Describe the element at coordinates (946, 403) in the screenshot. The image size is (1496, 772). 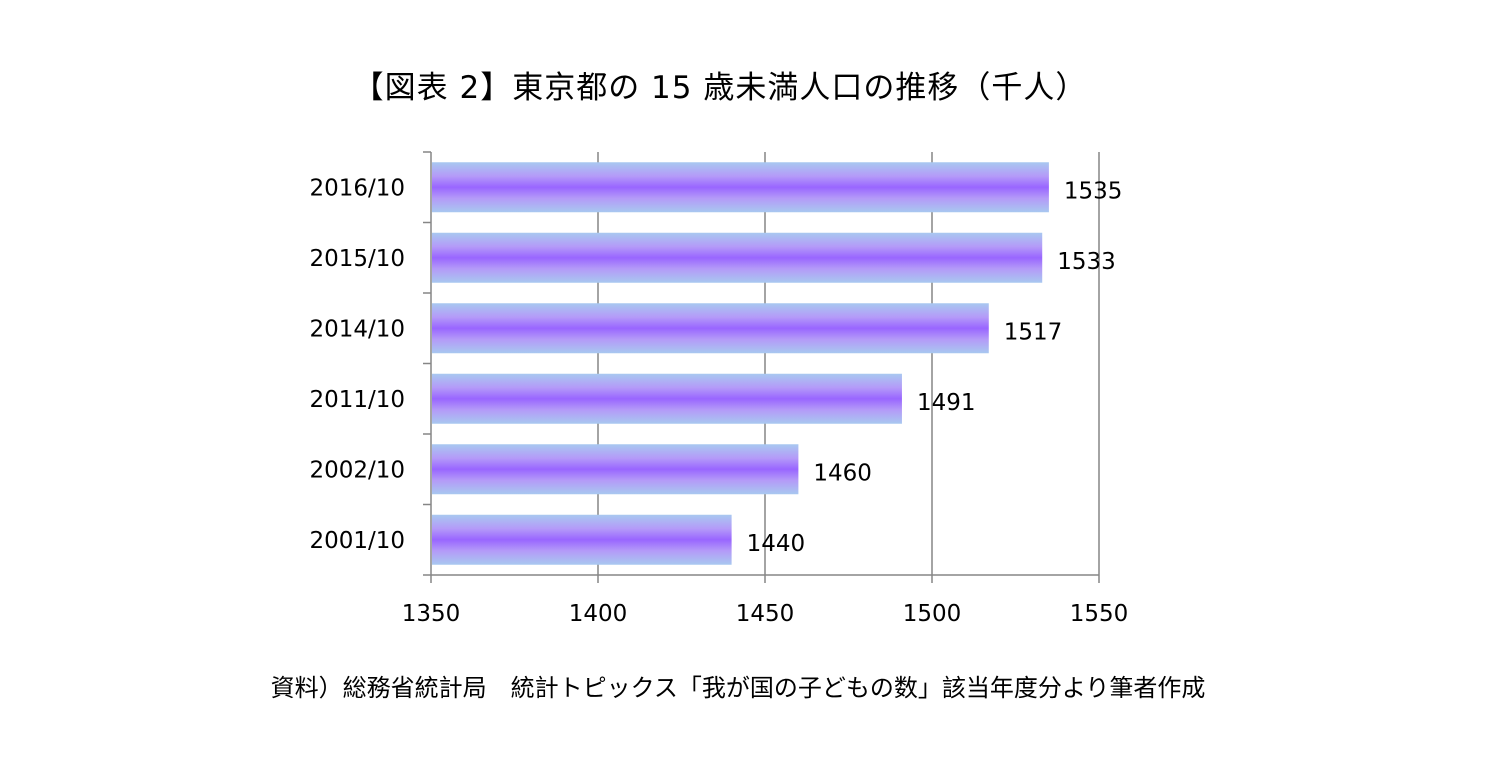
I see `data-label: 1491` at that location.